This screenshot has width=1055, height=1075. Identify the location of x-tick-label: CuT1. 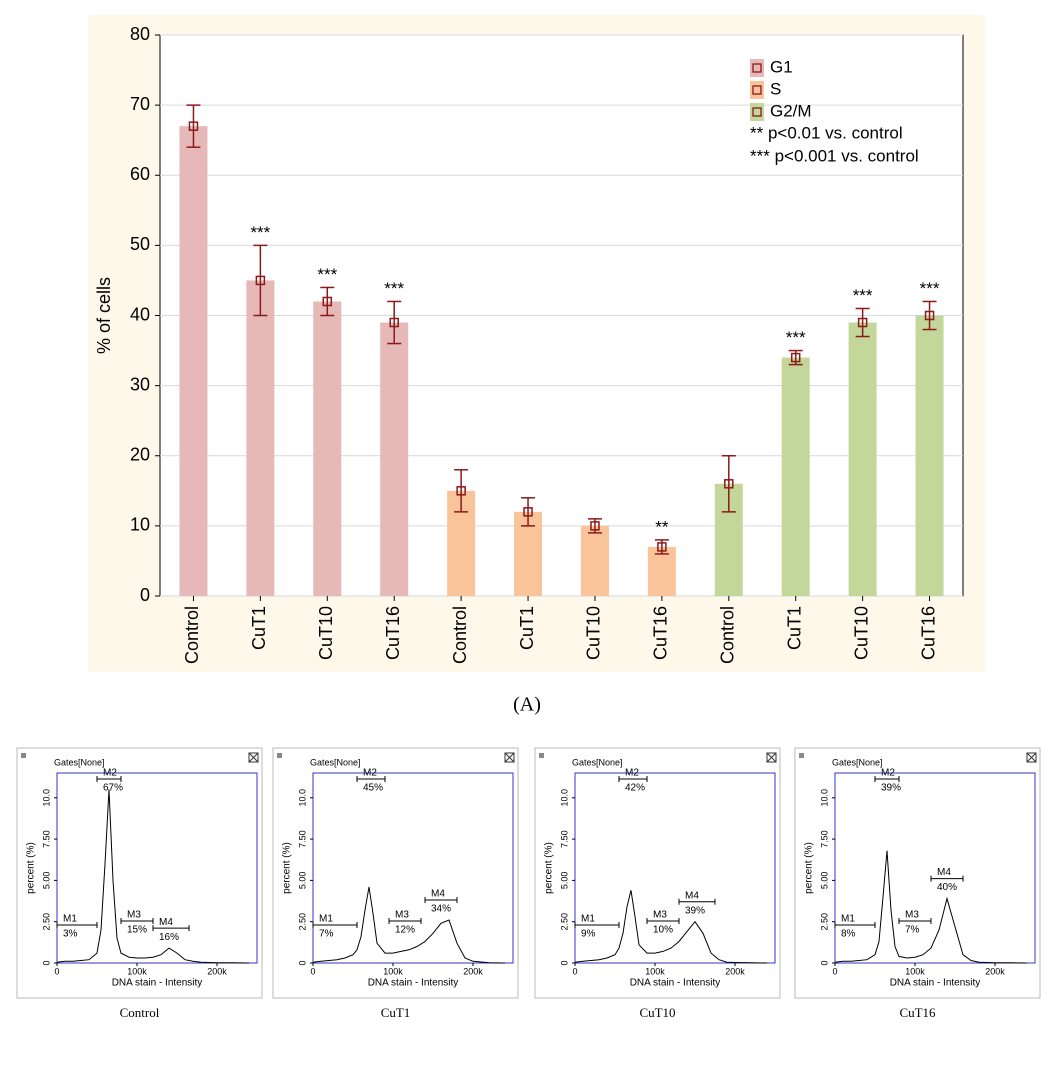
(794, 628).